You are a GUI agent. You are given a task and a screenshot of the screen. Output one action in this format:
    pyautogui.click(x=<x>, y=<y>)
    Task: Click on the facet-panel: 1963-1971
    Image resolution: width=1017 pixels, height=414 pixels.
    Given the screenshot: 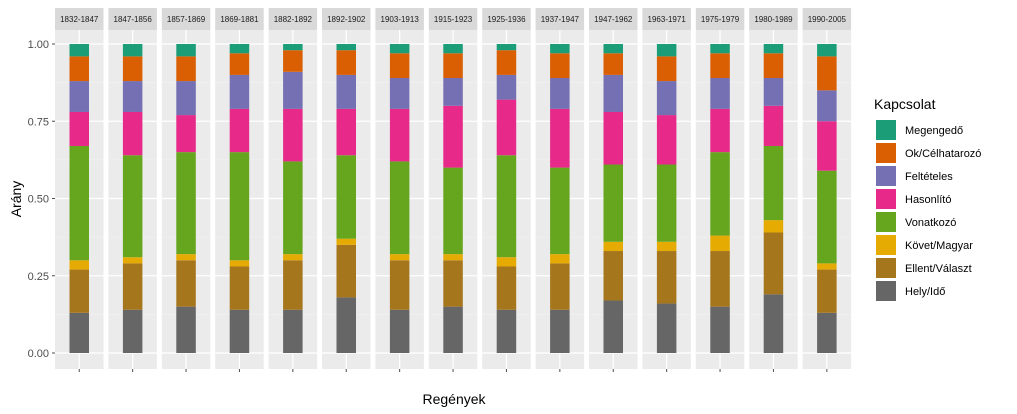 What is the action you would take?
    pyautogui.click(x=666, y=190)
    